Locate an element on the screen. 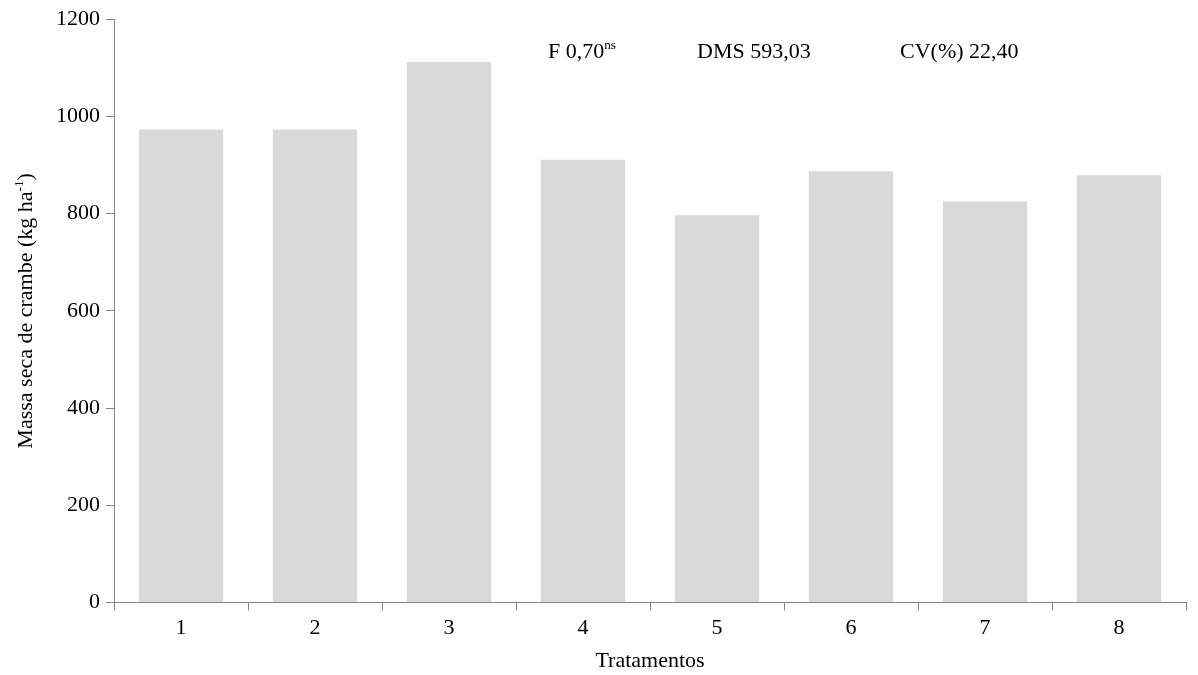 This screenshot has width=1198, height=675. y-tick-label: 1200 is located at coordinates (78, 17).